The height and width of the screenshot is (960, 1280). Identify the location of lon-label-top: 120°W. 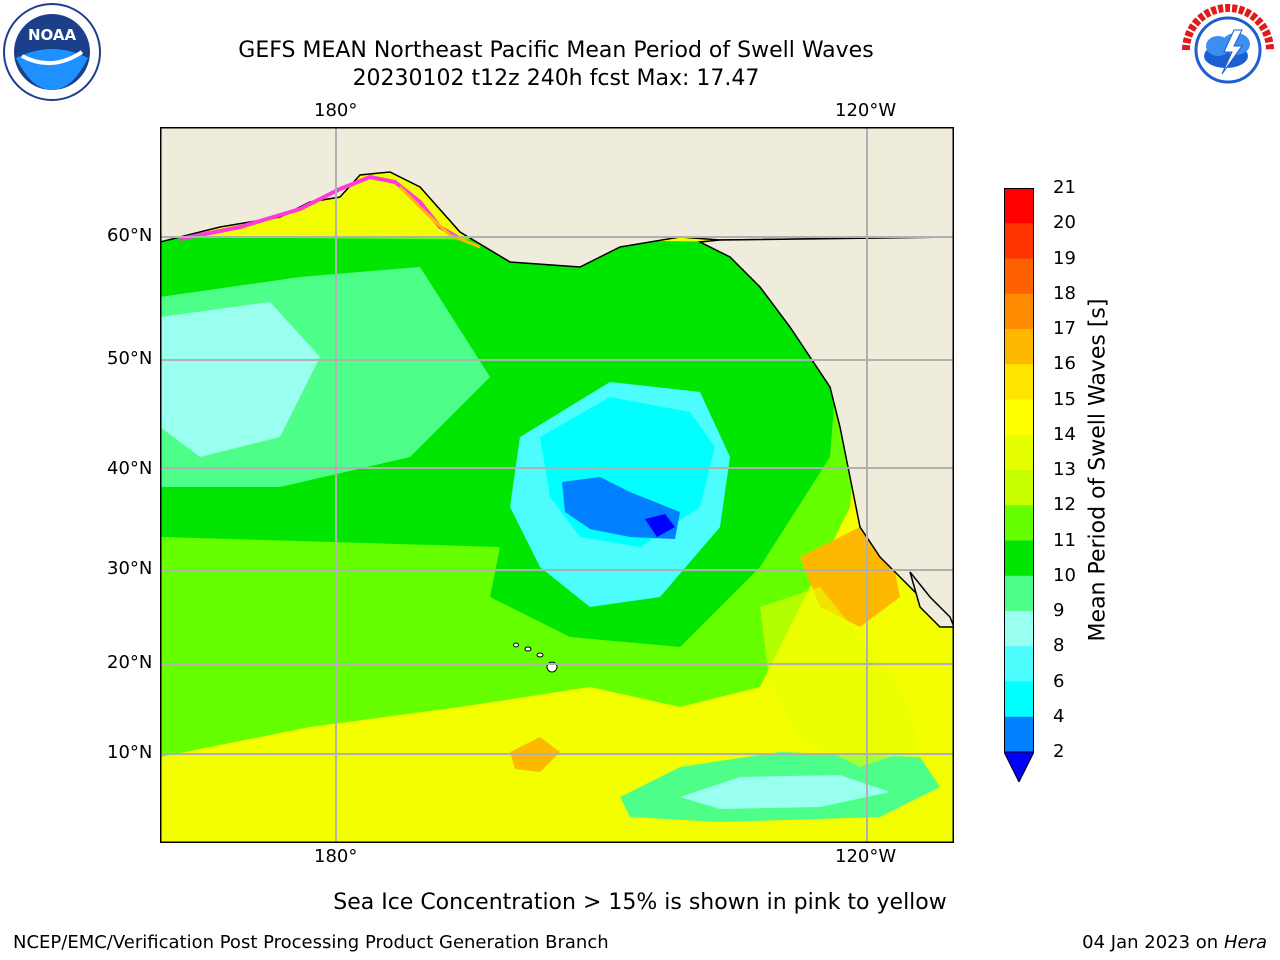
(866, 110).